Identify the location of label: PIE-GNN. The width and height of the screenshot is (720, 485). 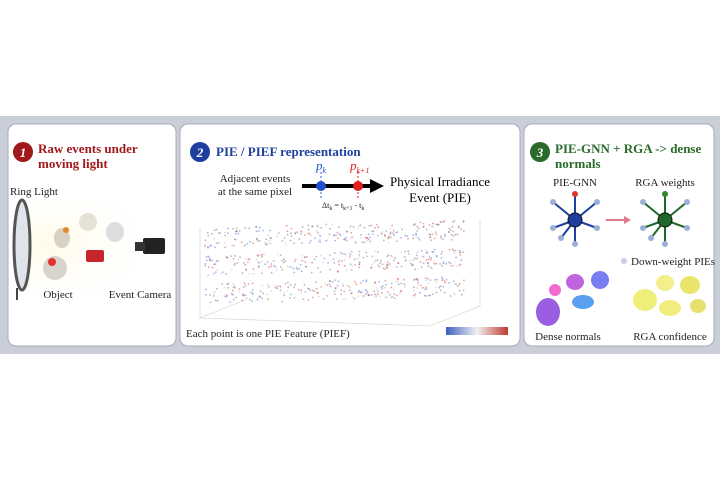
(575, 183).